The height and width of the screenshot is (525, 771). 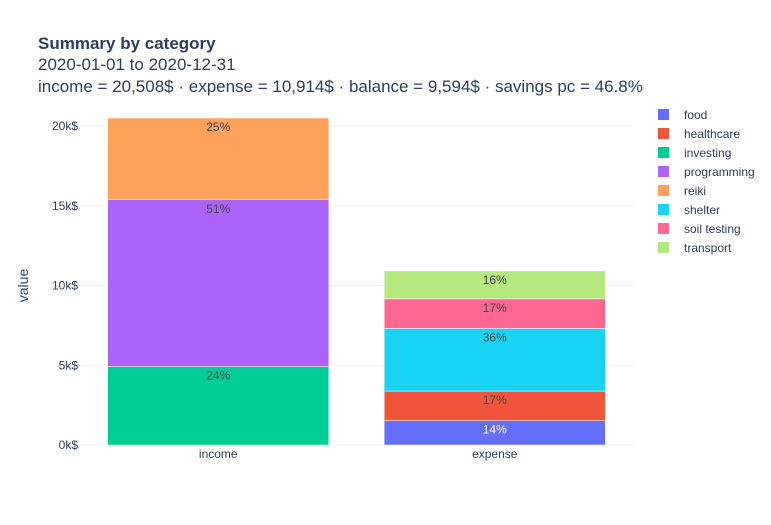 What do you see at coordinates (218, 127) in the screenshot?
I see `bar-segment-label: 25%` at bounding box center [218, 127].